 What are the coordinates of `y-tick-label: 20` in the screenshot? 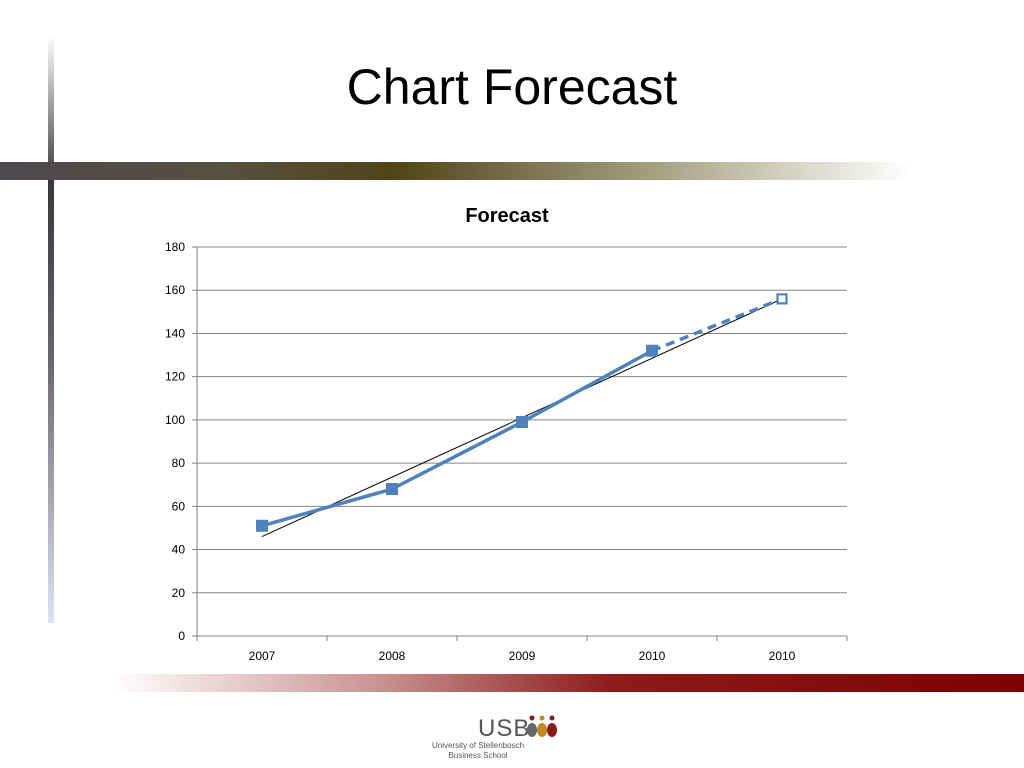 It's located at (179, 593).